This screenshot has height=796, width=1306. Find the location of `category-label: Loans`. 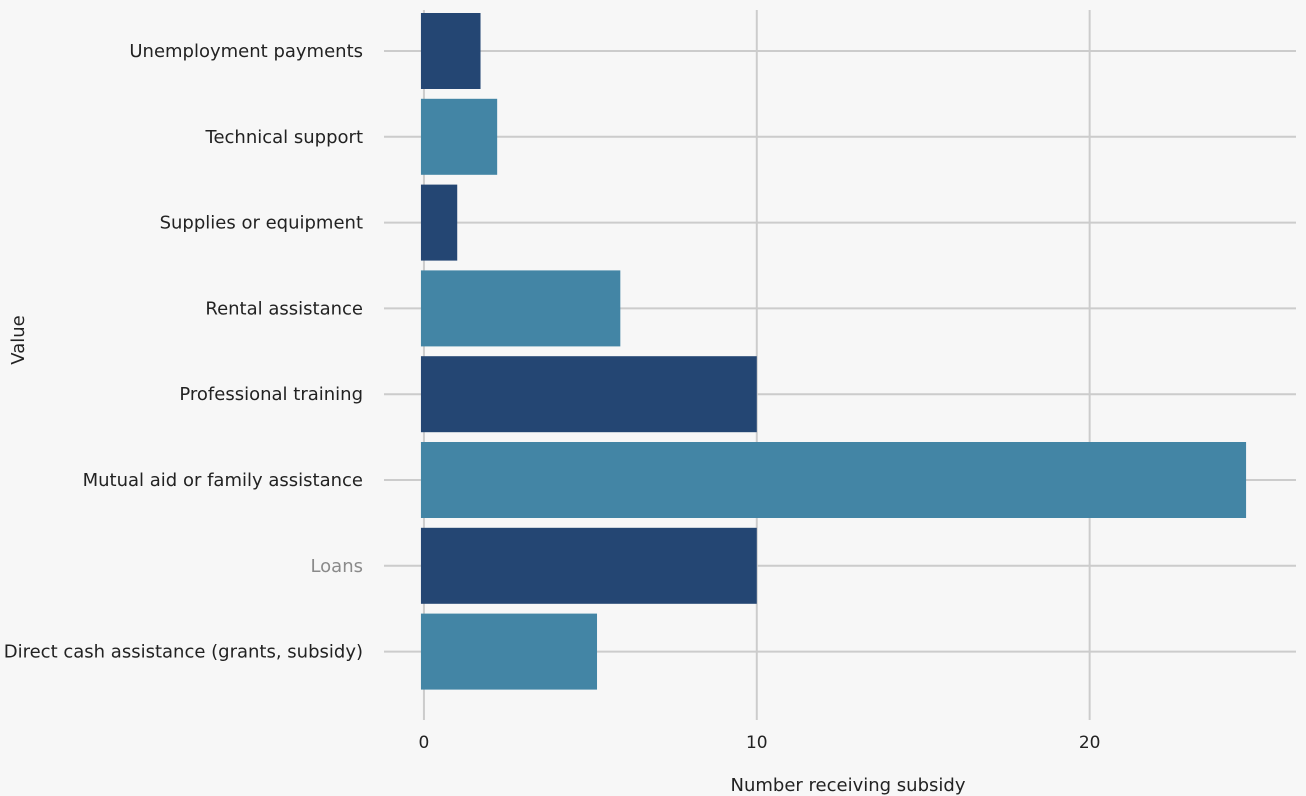

category-label: Loans is located at coordinates (336, 566).